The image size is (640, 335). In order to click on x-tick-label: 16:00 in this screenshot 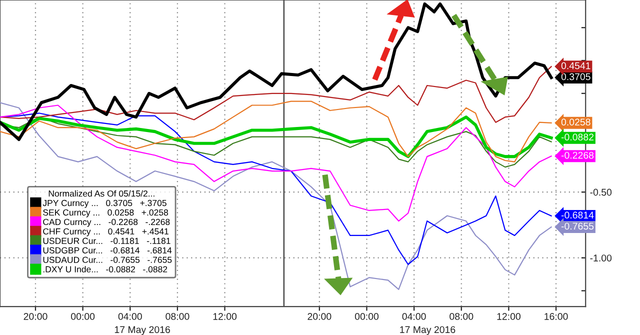, I will do `click(556, 316)`.